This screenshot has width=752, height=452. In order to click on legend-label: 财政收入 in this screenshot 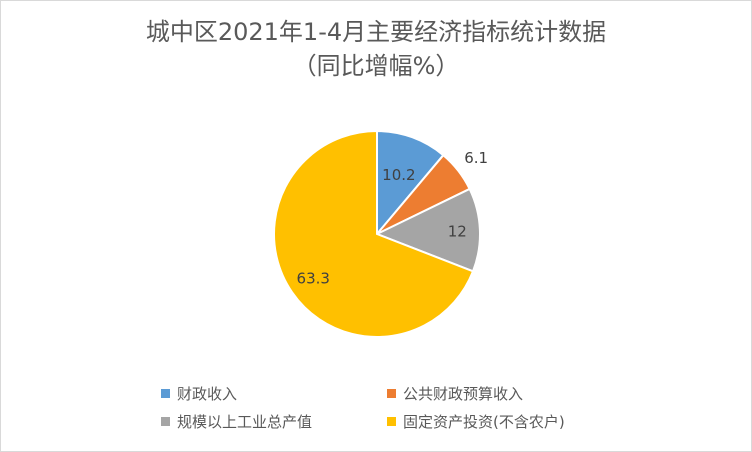, I will do `click(207, 394)`.